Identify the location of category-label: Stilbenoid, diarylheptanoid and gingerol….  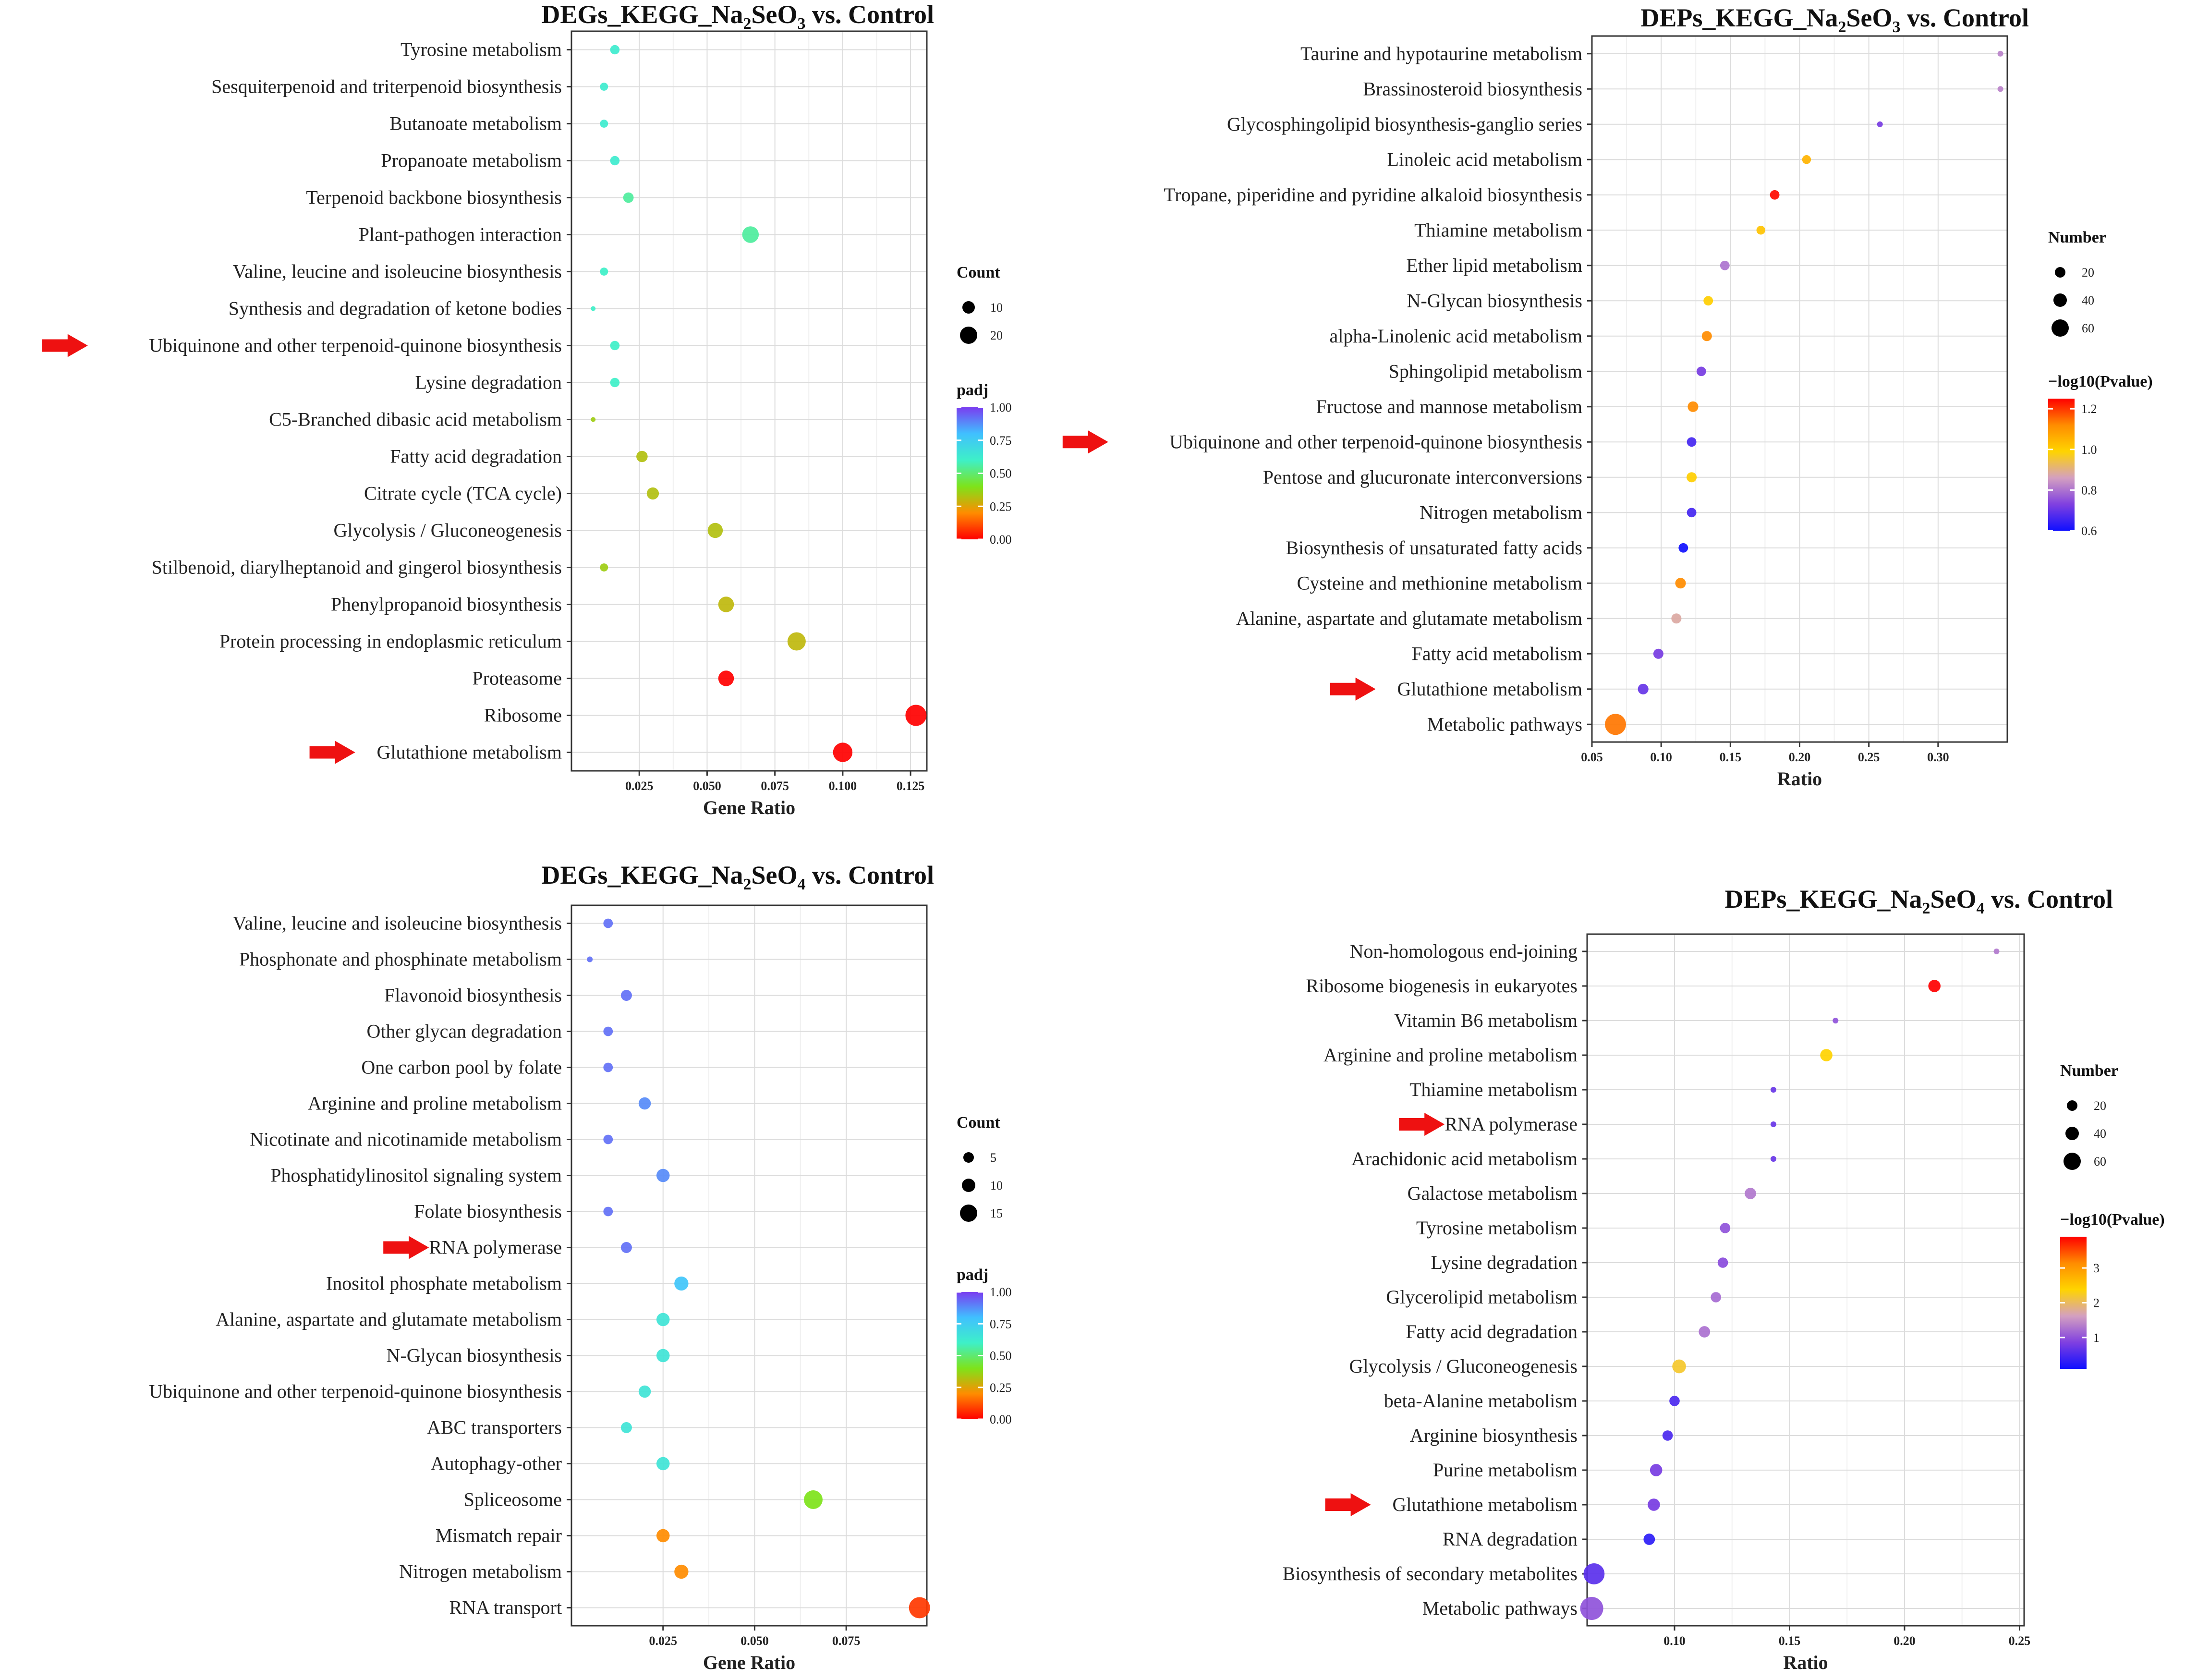
(357, 567).